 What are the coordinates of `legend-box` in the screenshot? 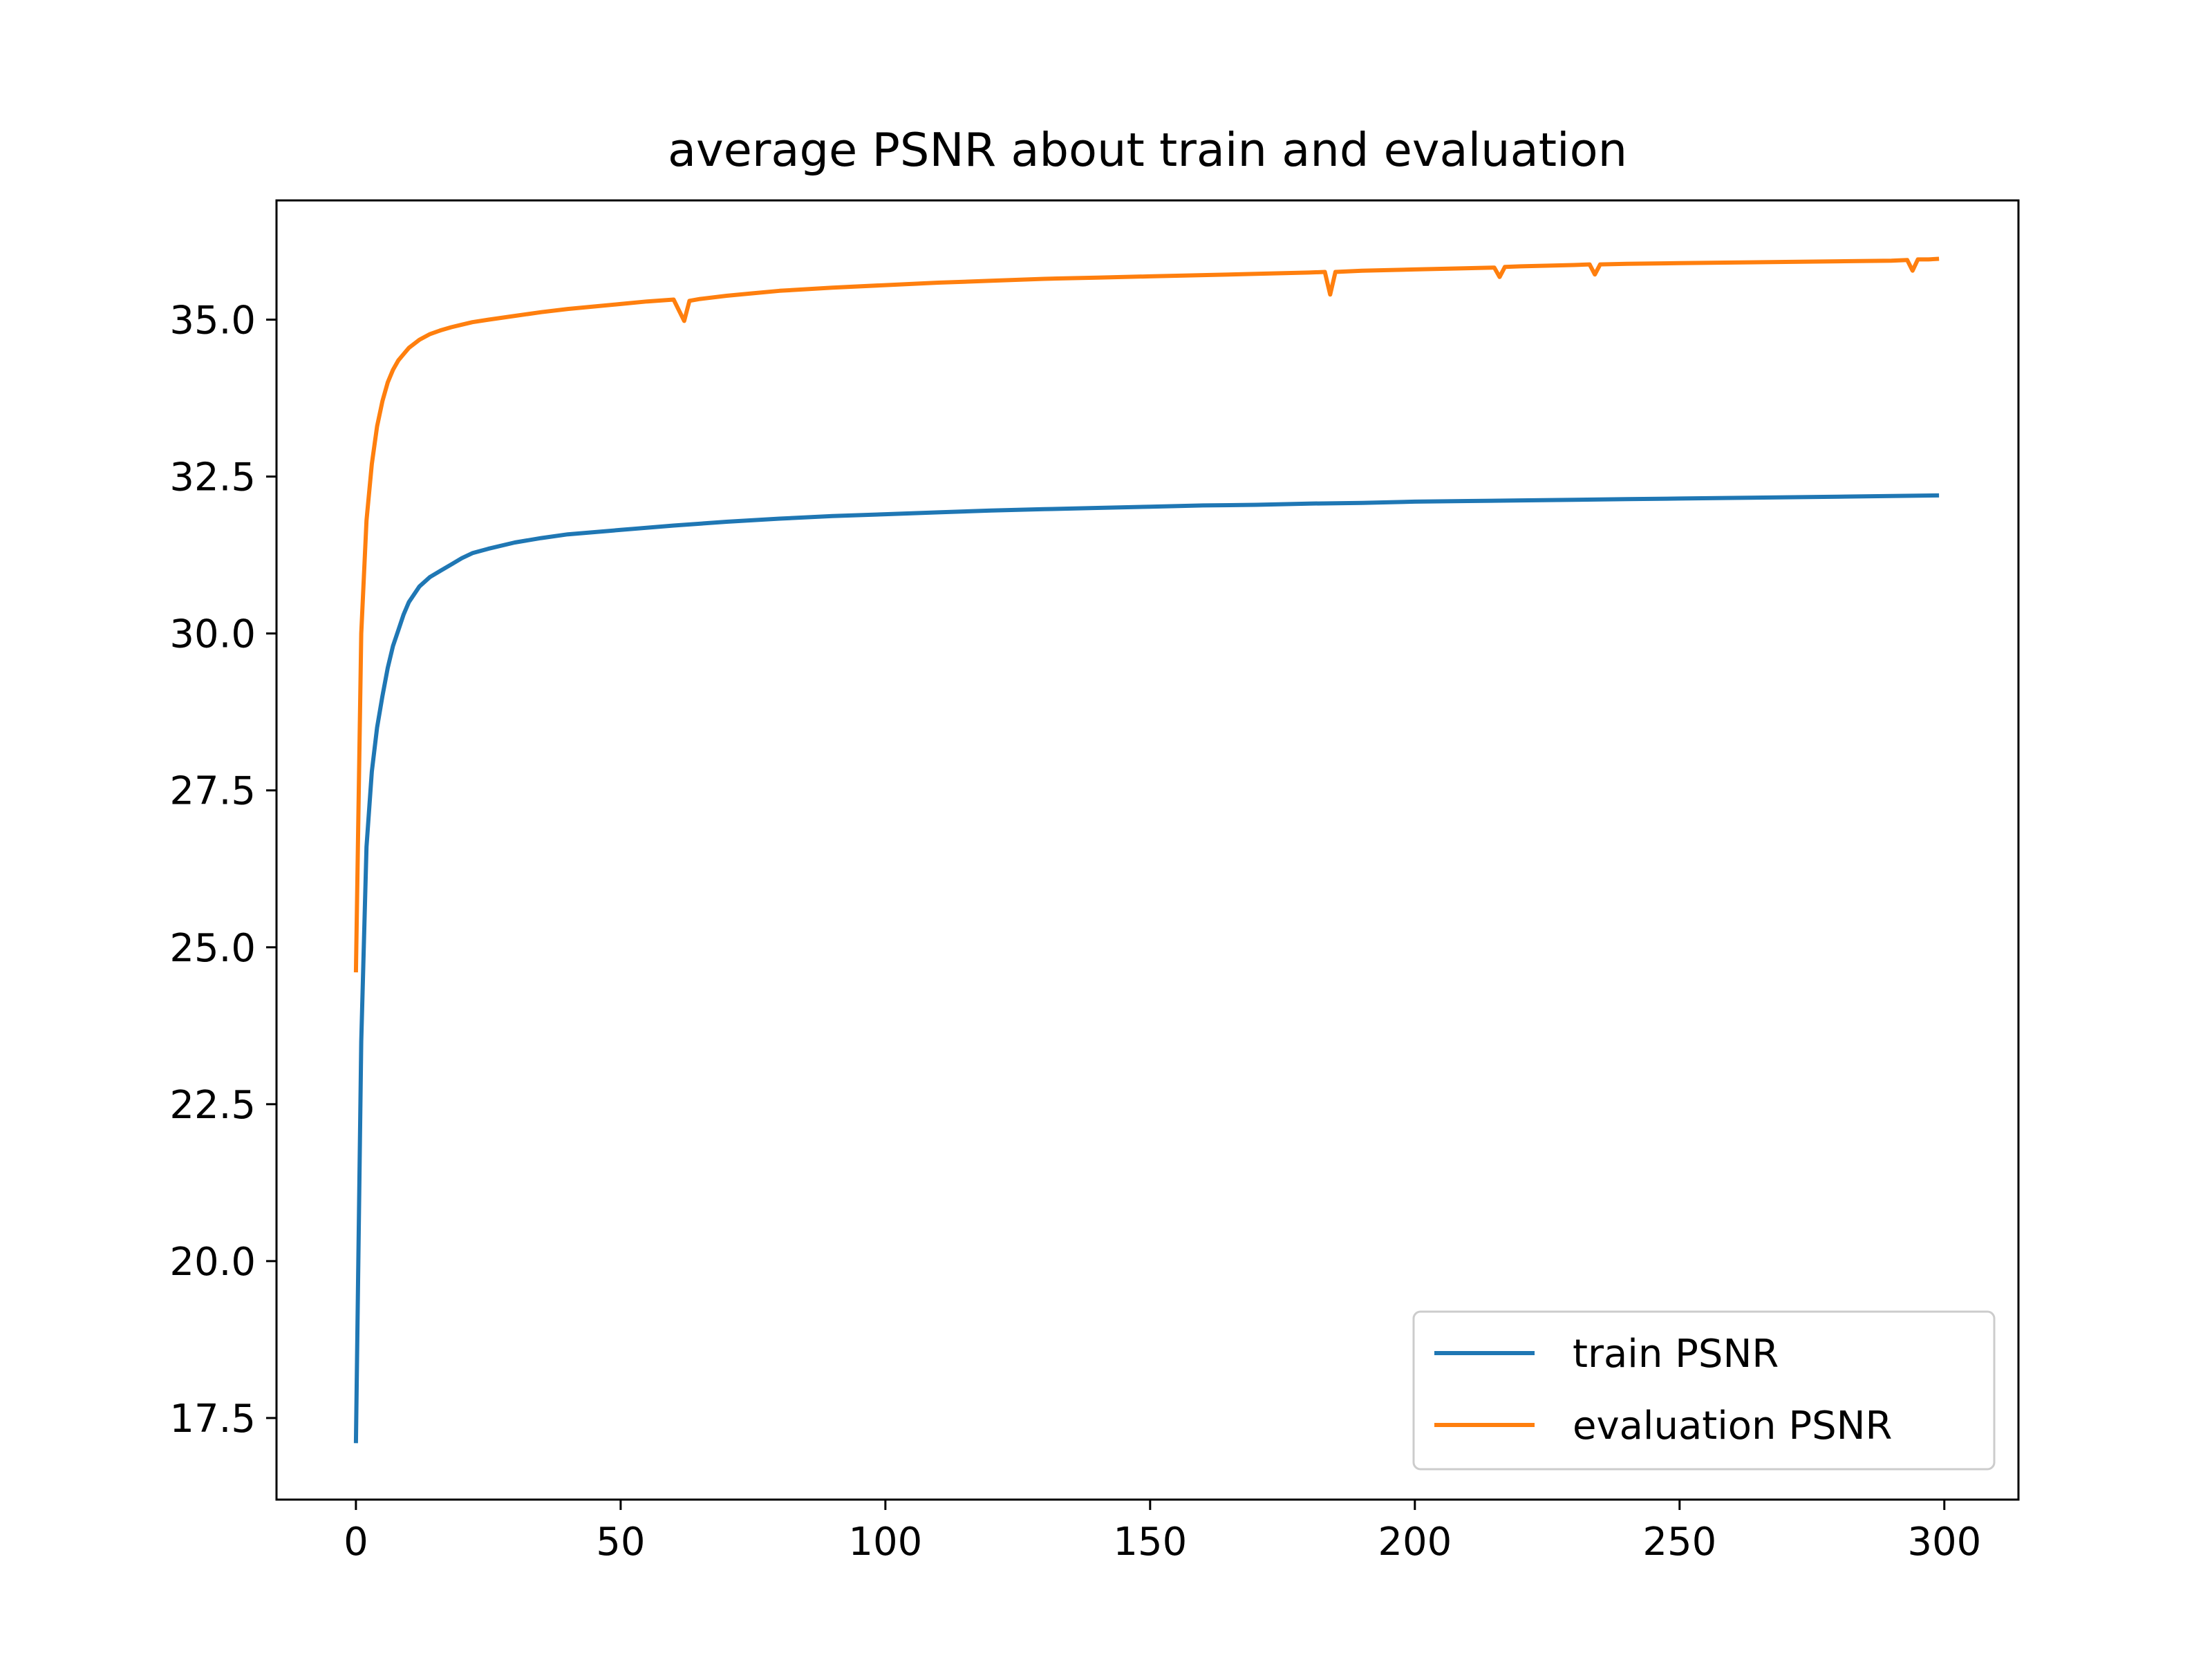 It's located at (1704, 1390).